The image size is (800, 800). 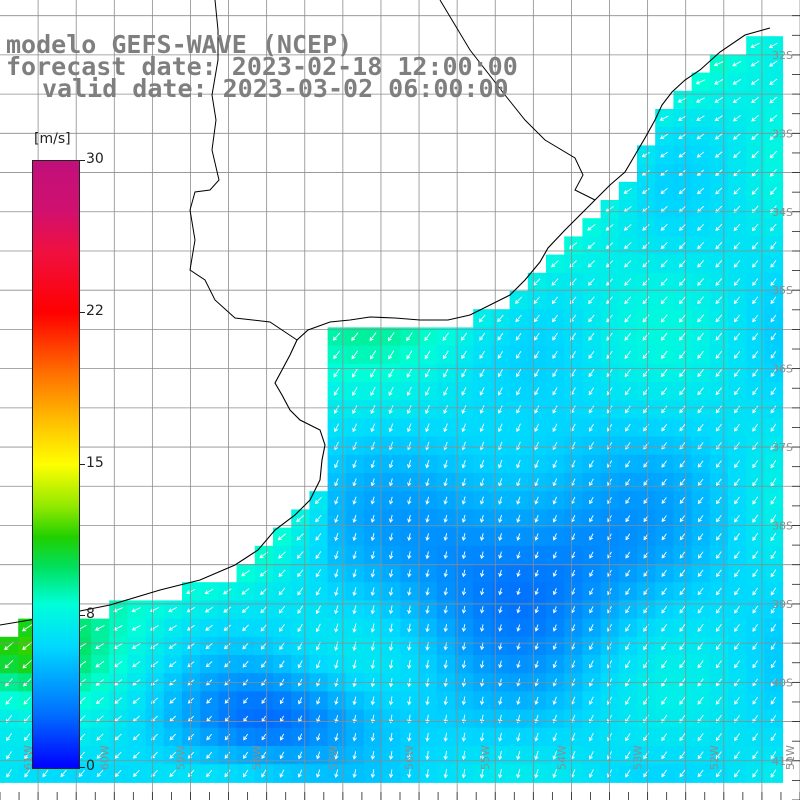 What do you see at coordinates (409, 757) in the screenshot?
I see `lon-label: 56W` at bounding box center [409, 757].